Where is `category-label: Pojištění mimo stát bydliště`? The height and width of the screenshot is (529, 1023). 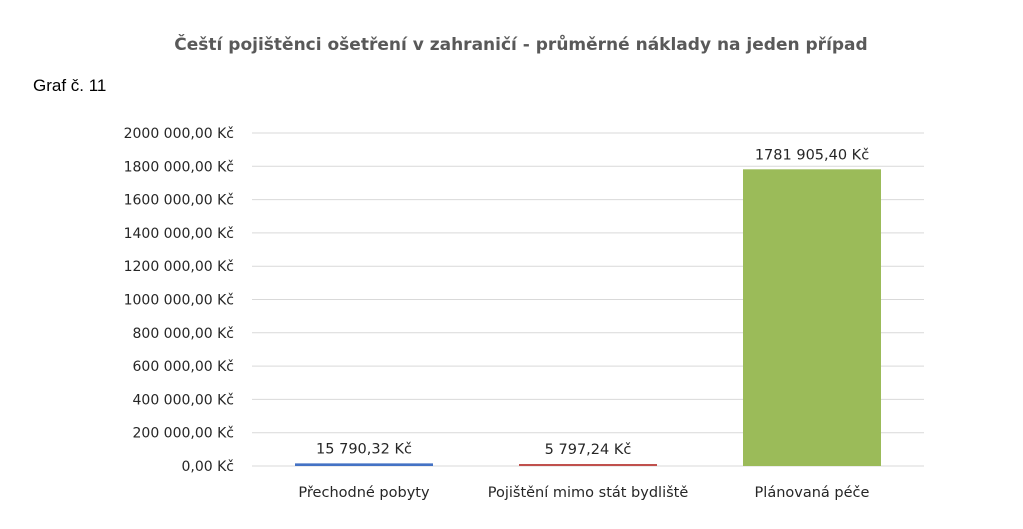 category-label: Pojištění mimo stát bydliště is located at coordinates (588, 493).